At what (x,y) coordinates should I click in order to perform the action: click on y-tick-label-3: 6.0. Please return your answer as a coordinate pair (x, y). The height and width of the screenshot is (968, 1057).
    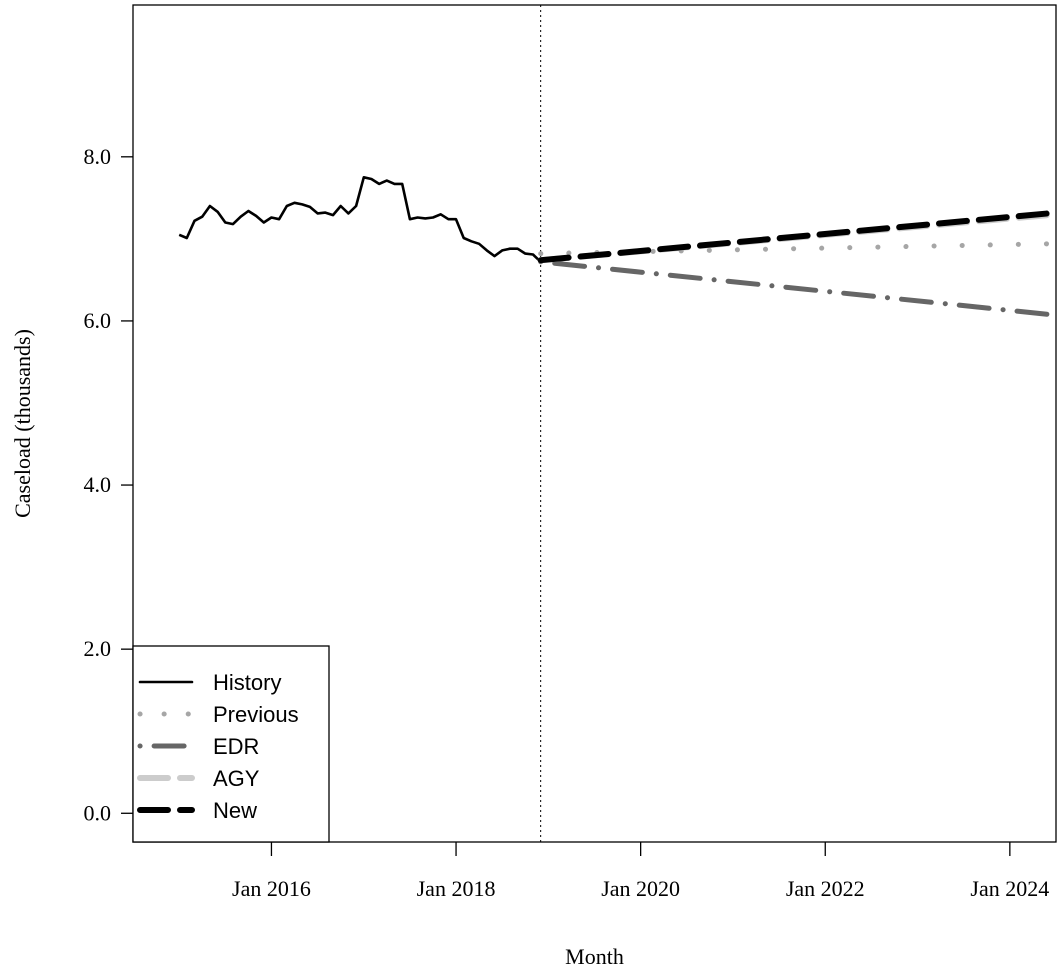
    Looking at the image, I should click on (98, 320).